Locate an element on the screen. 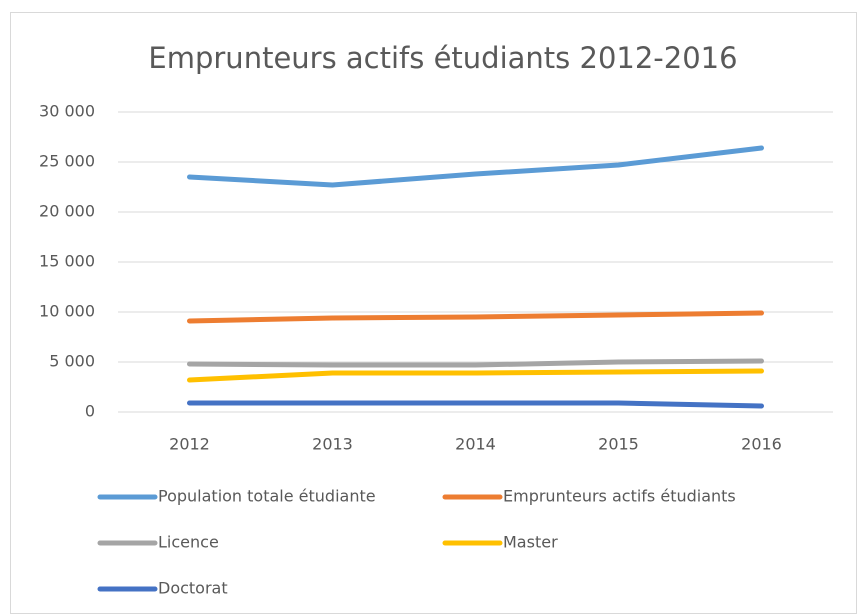  y-tick-label: 10 000 is located at coordinates (67, 311).